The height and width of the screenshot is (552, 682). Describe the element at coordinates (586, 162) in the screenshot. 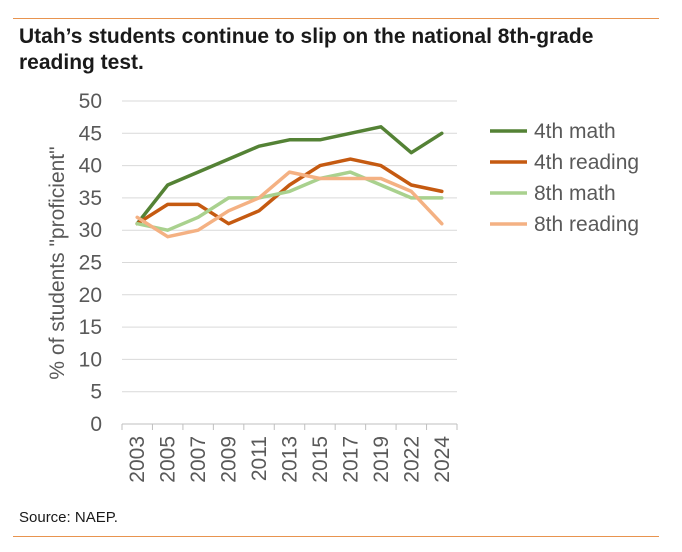

I see `legend-label-4th-reading: 4th reading` at that location.